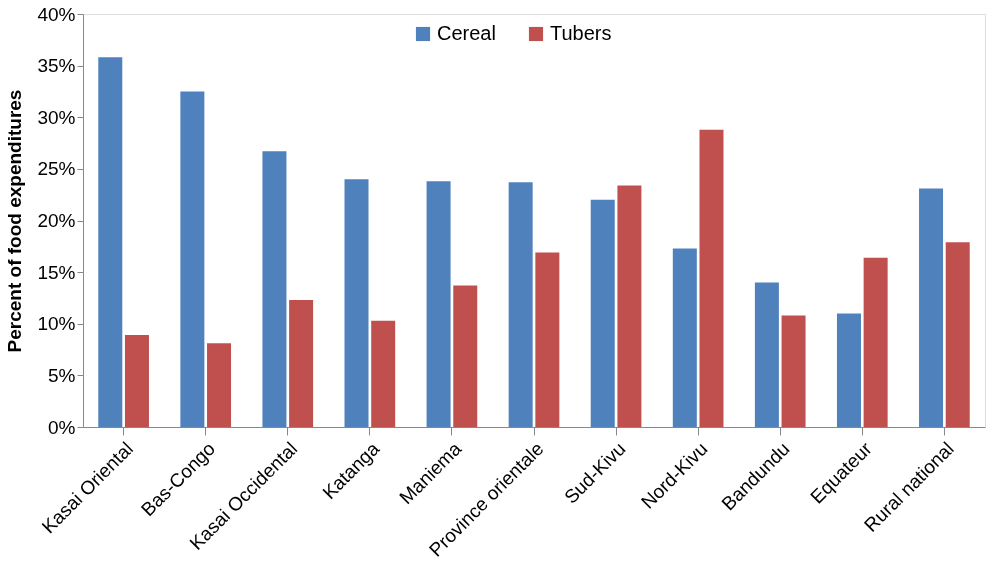 The height and width of the screenshot is (577, 1003). What do you see at coordinates (56, 14) in the screenshot?
I see `y-tick-label: 40%` at bounding box center [56, 14].